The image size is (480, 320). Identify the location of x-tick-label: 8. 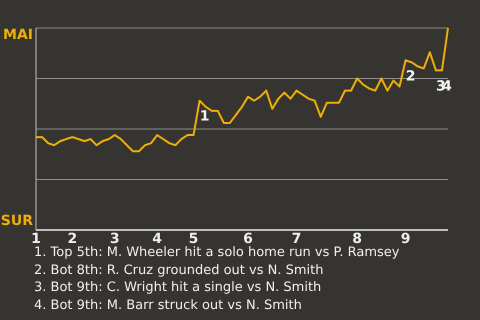
(357, 239).